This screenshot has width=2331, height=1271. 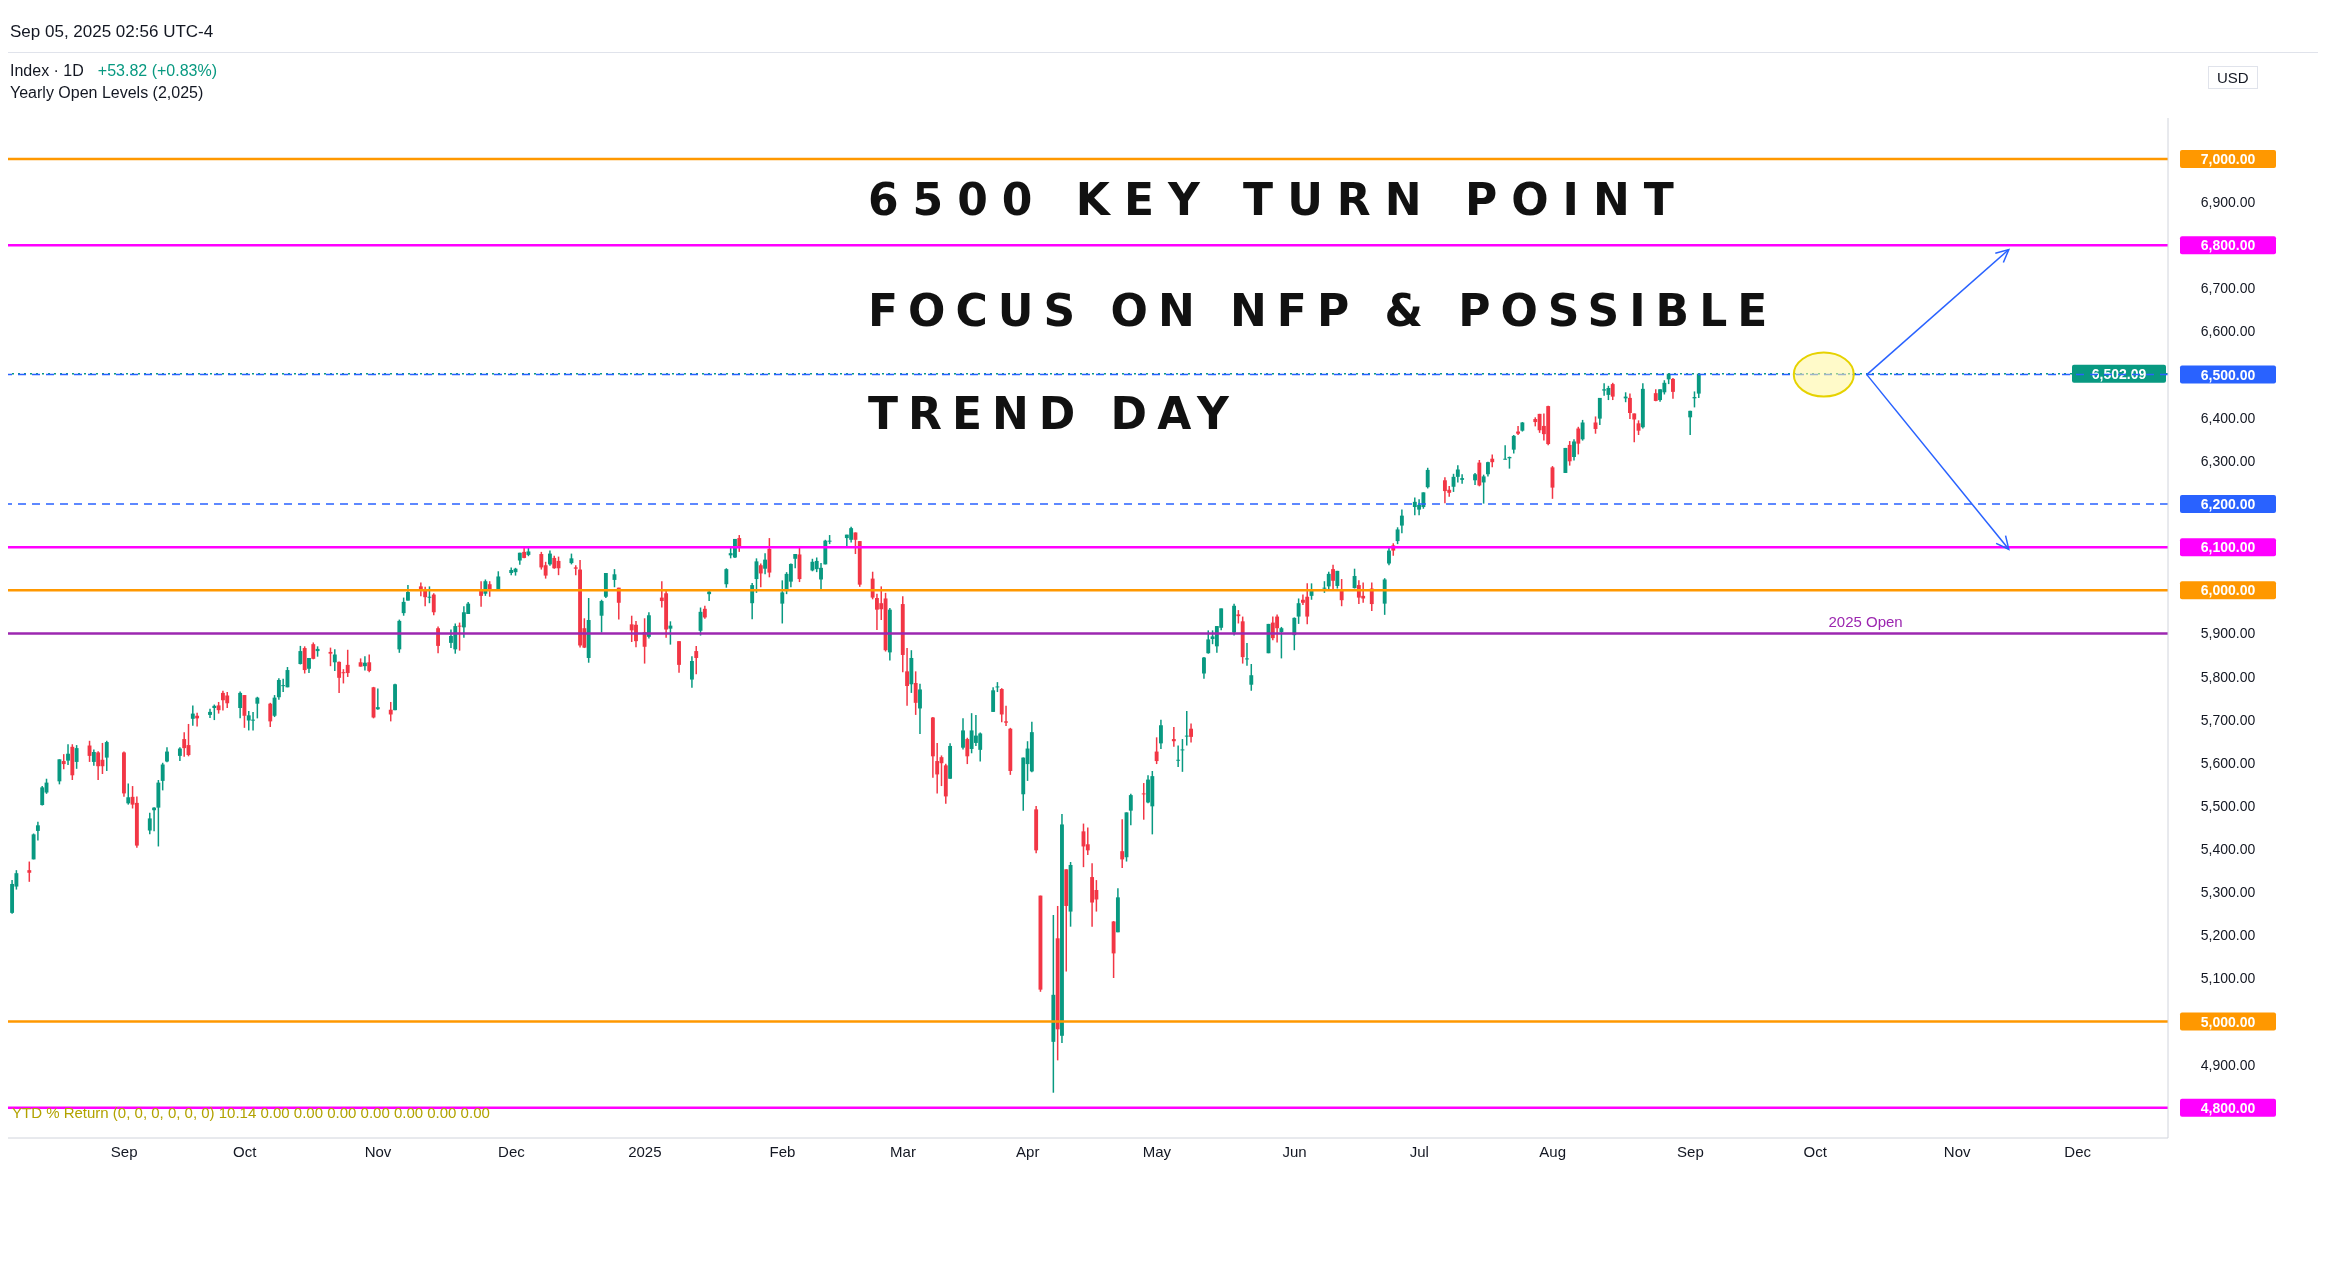 What do you see at coordinates (1865, 622) in the screenshot?
I see `ref-line-label: 2025 Open` at bounding box center [1865, 622].